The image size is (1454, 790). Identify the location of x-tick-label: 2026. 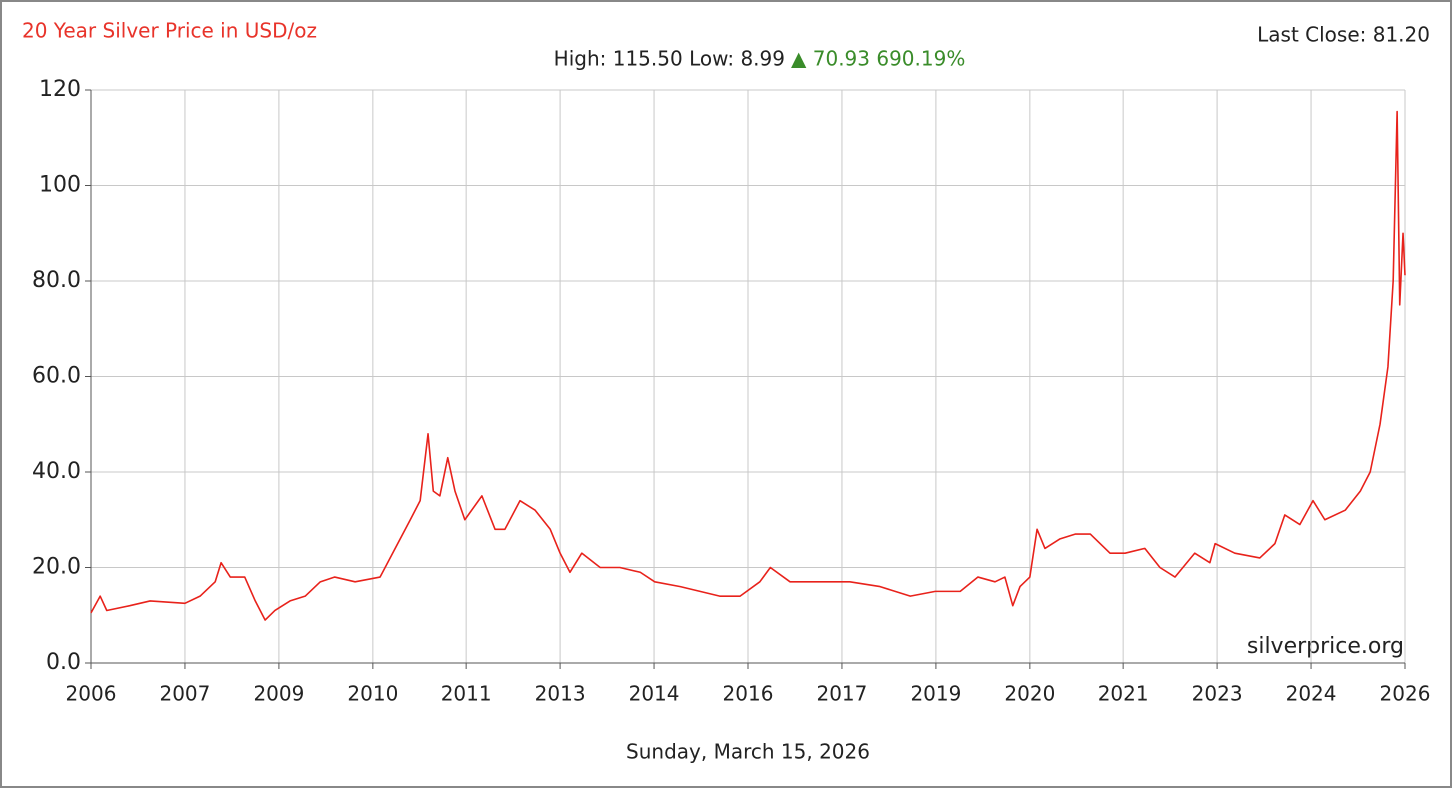
(1405, 694).